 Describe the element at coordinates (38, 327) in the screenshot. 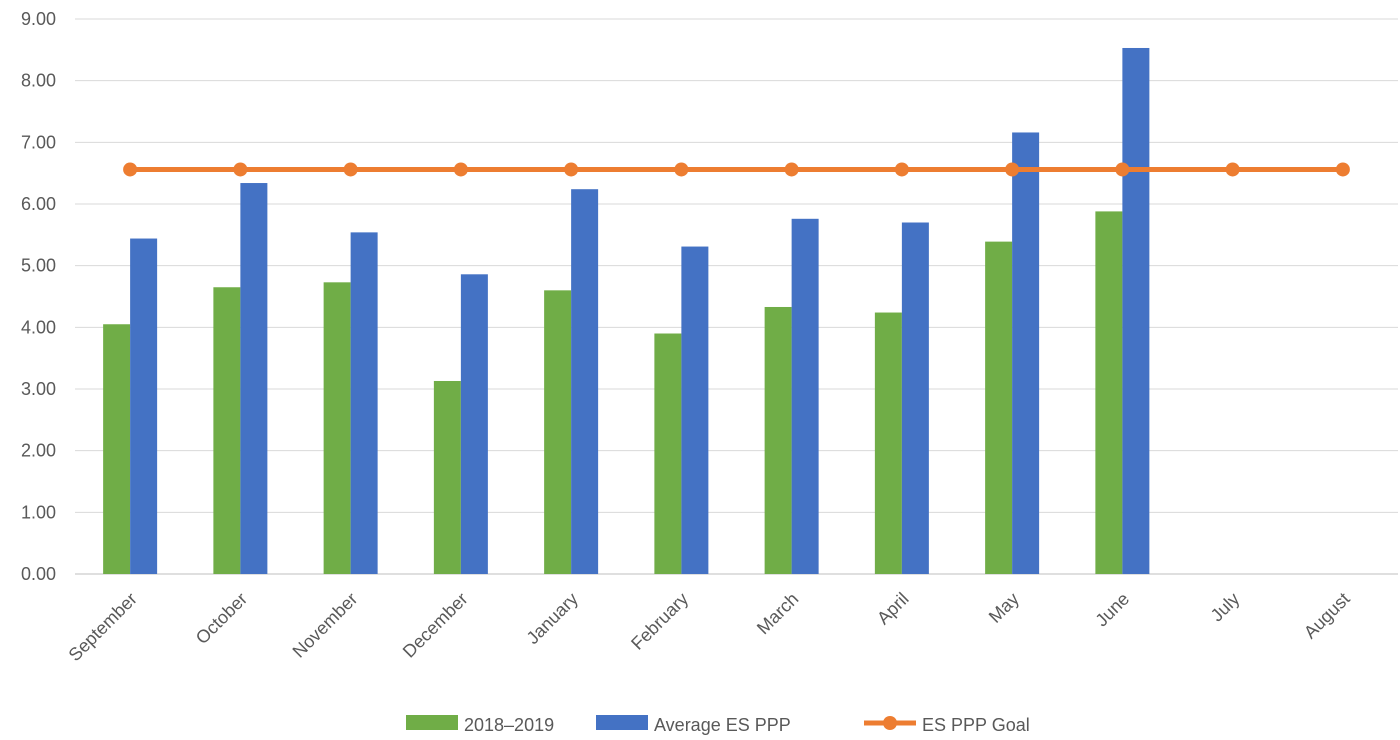

I see `y-tick-label: 4.00` at that location.